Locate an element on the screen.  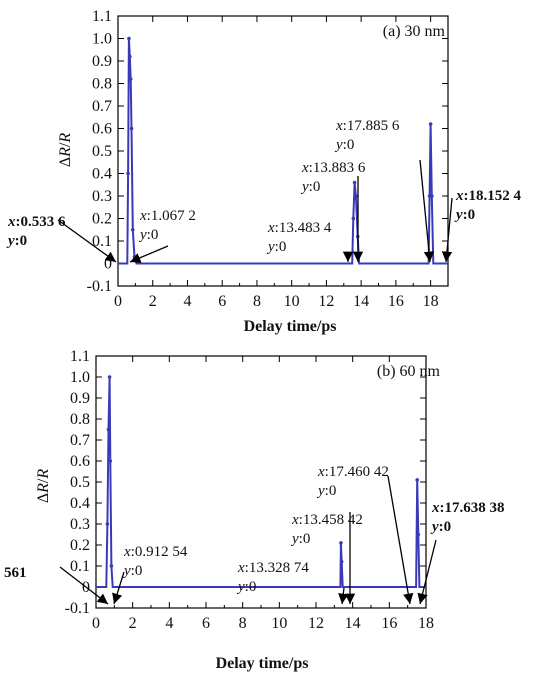
annotation-value: :17.638 38 is located at coordinates (472, 508).